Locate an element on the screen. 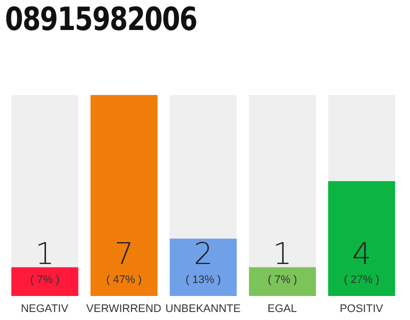  data-label: 7 is located at coordinates (124, 254).